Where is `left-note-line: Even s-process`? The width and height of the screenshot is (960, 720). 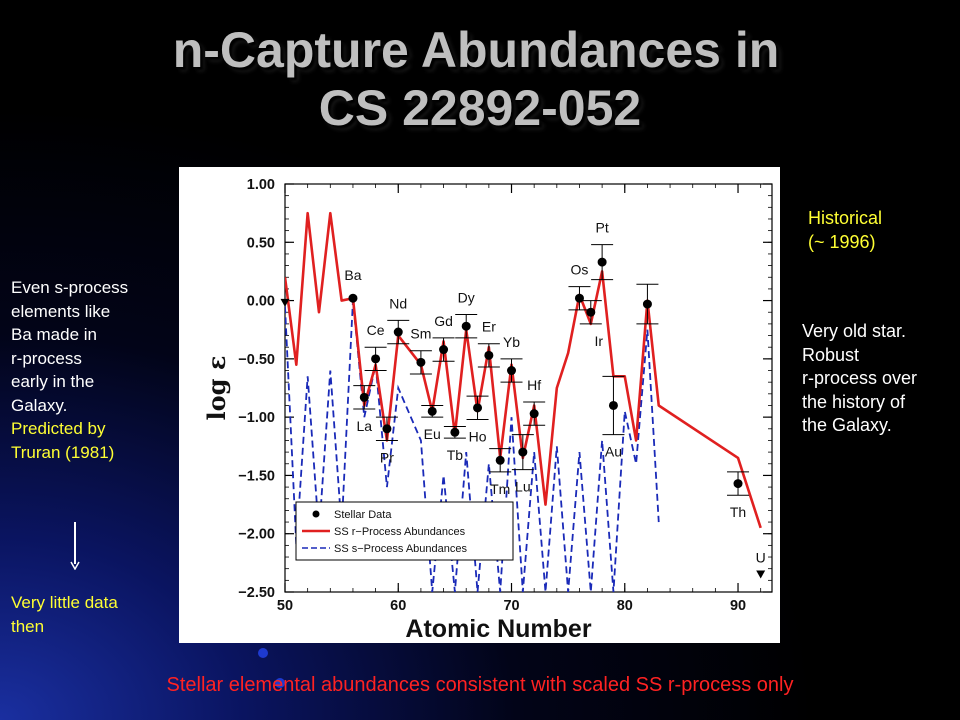 left-note-line: Even s-process is located at coordinates (70, 287).